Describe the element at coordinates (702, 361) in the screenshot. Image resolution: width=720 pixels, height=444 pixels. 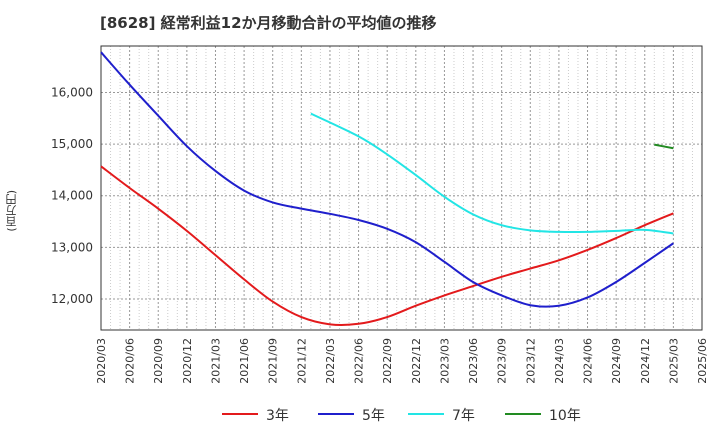
I see `x-tick-label: 2025/06` at that location.